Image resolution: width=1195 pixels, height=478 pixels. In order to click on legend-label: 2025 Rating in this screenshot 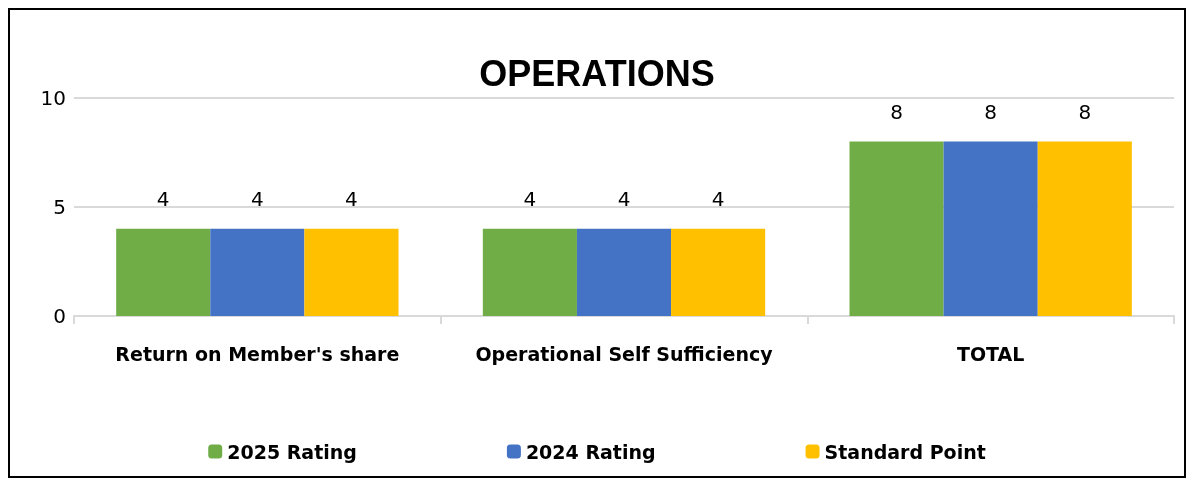, I will do `click(292, 451)`.